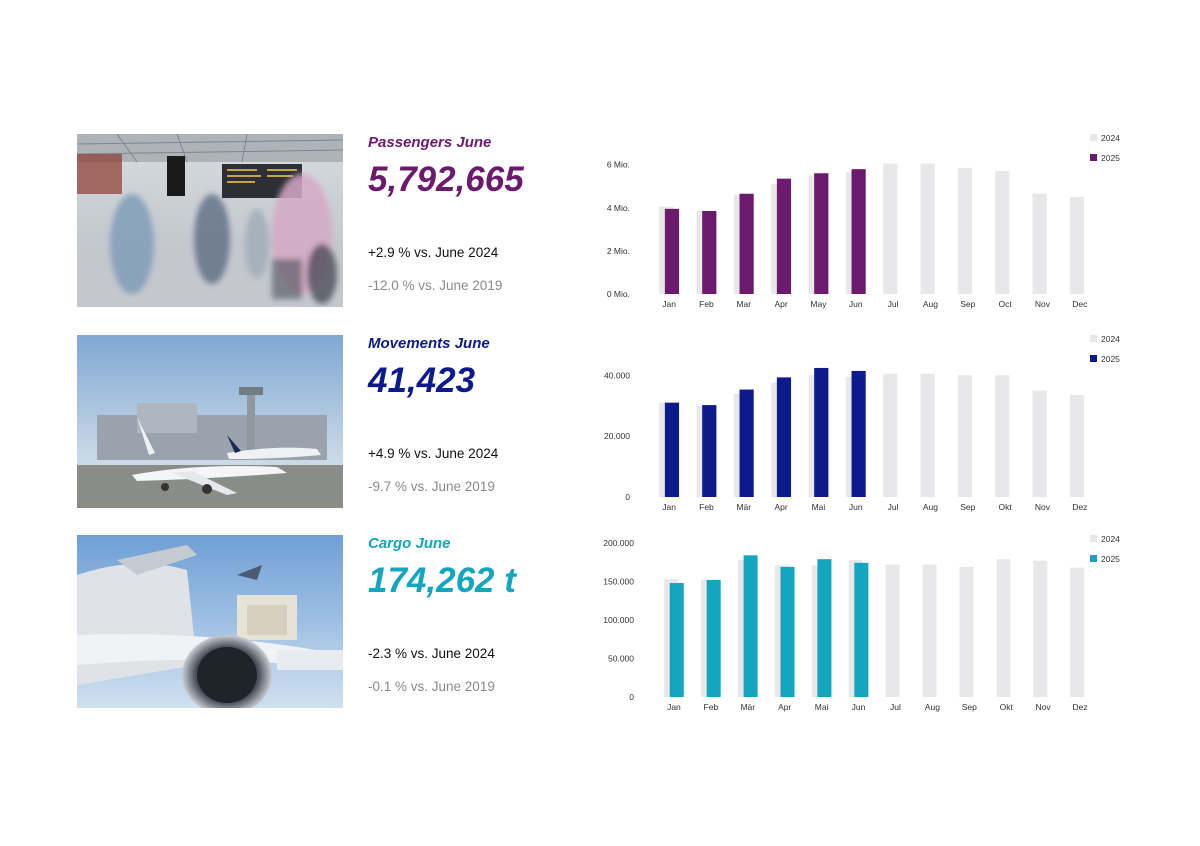 The image size is (1200, 846). What do you see at coordinates (1002, 232) in the screenshot?
I see `bar-2024-Oct` at bounding box center [1002, 232].